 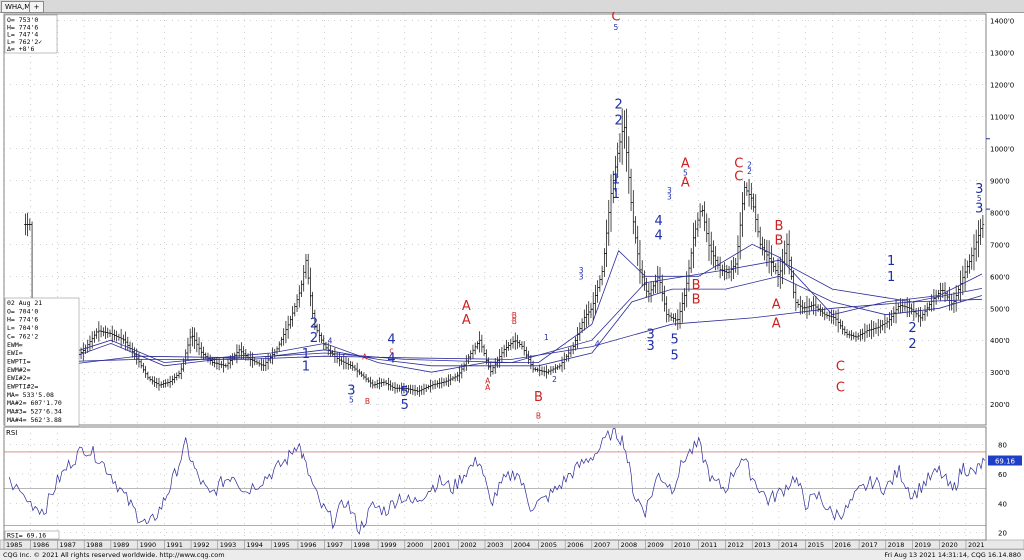 What do you see at coordinates (67, 545) in the screenshot?
I see `year-label: 1987` at bounding box center [67, 545].